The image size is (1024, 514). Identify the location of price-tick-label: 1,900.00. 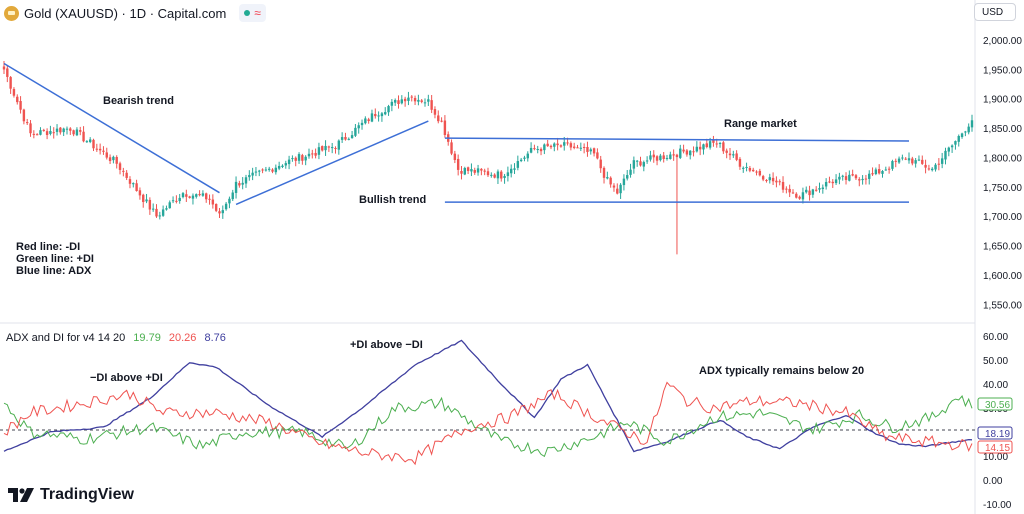
(1002, 100).